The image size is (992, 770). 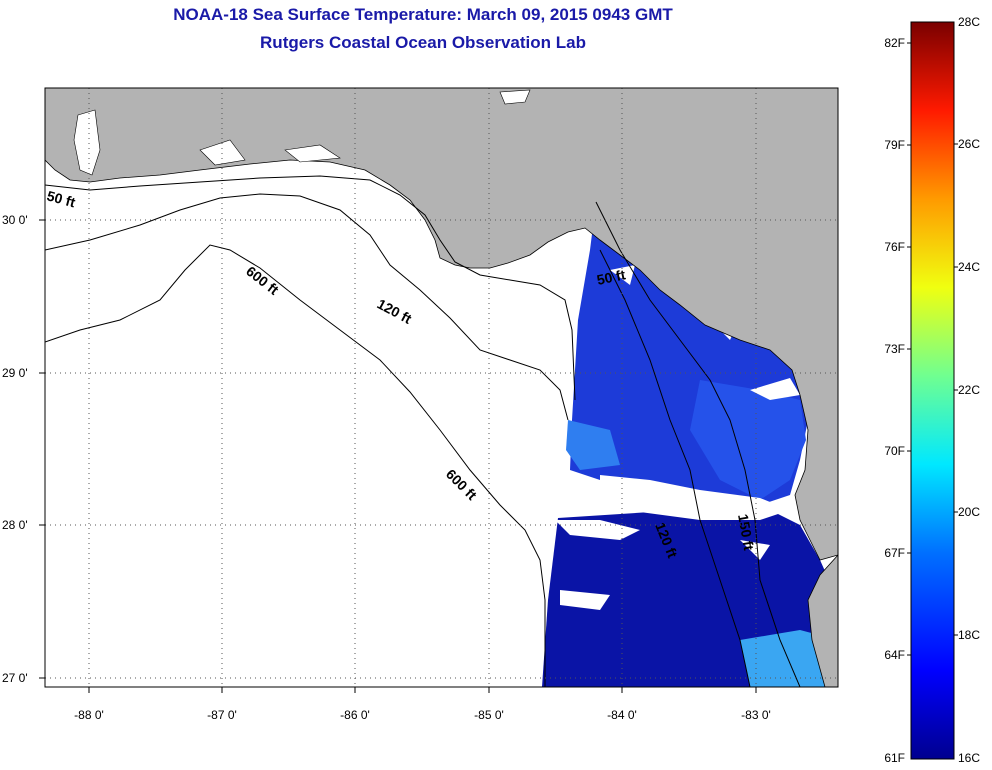 What do you see at coordinates (15, 525) in the screenshot?
I see `latitude-label: 28 0'` at bounding box center [15, 525].